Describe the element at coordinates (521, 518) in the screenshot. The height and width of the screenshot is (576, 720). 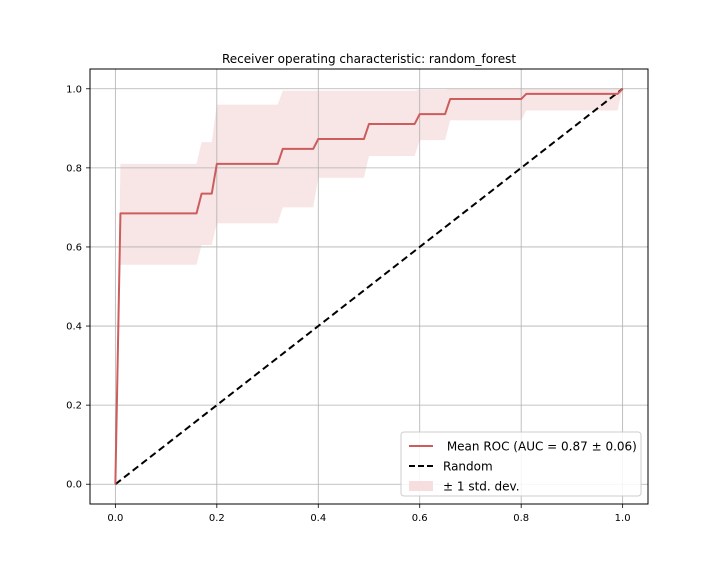
I see `x-tick-label: 0.8` at that location.